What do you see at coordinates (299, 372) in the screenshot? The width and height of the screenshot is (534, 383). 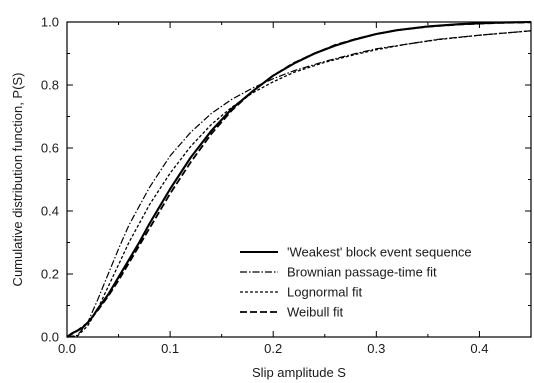 I see `x-axis-label: Slip amplitude S` at bounding box center [299, 372].